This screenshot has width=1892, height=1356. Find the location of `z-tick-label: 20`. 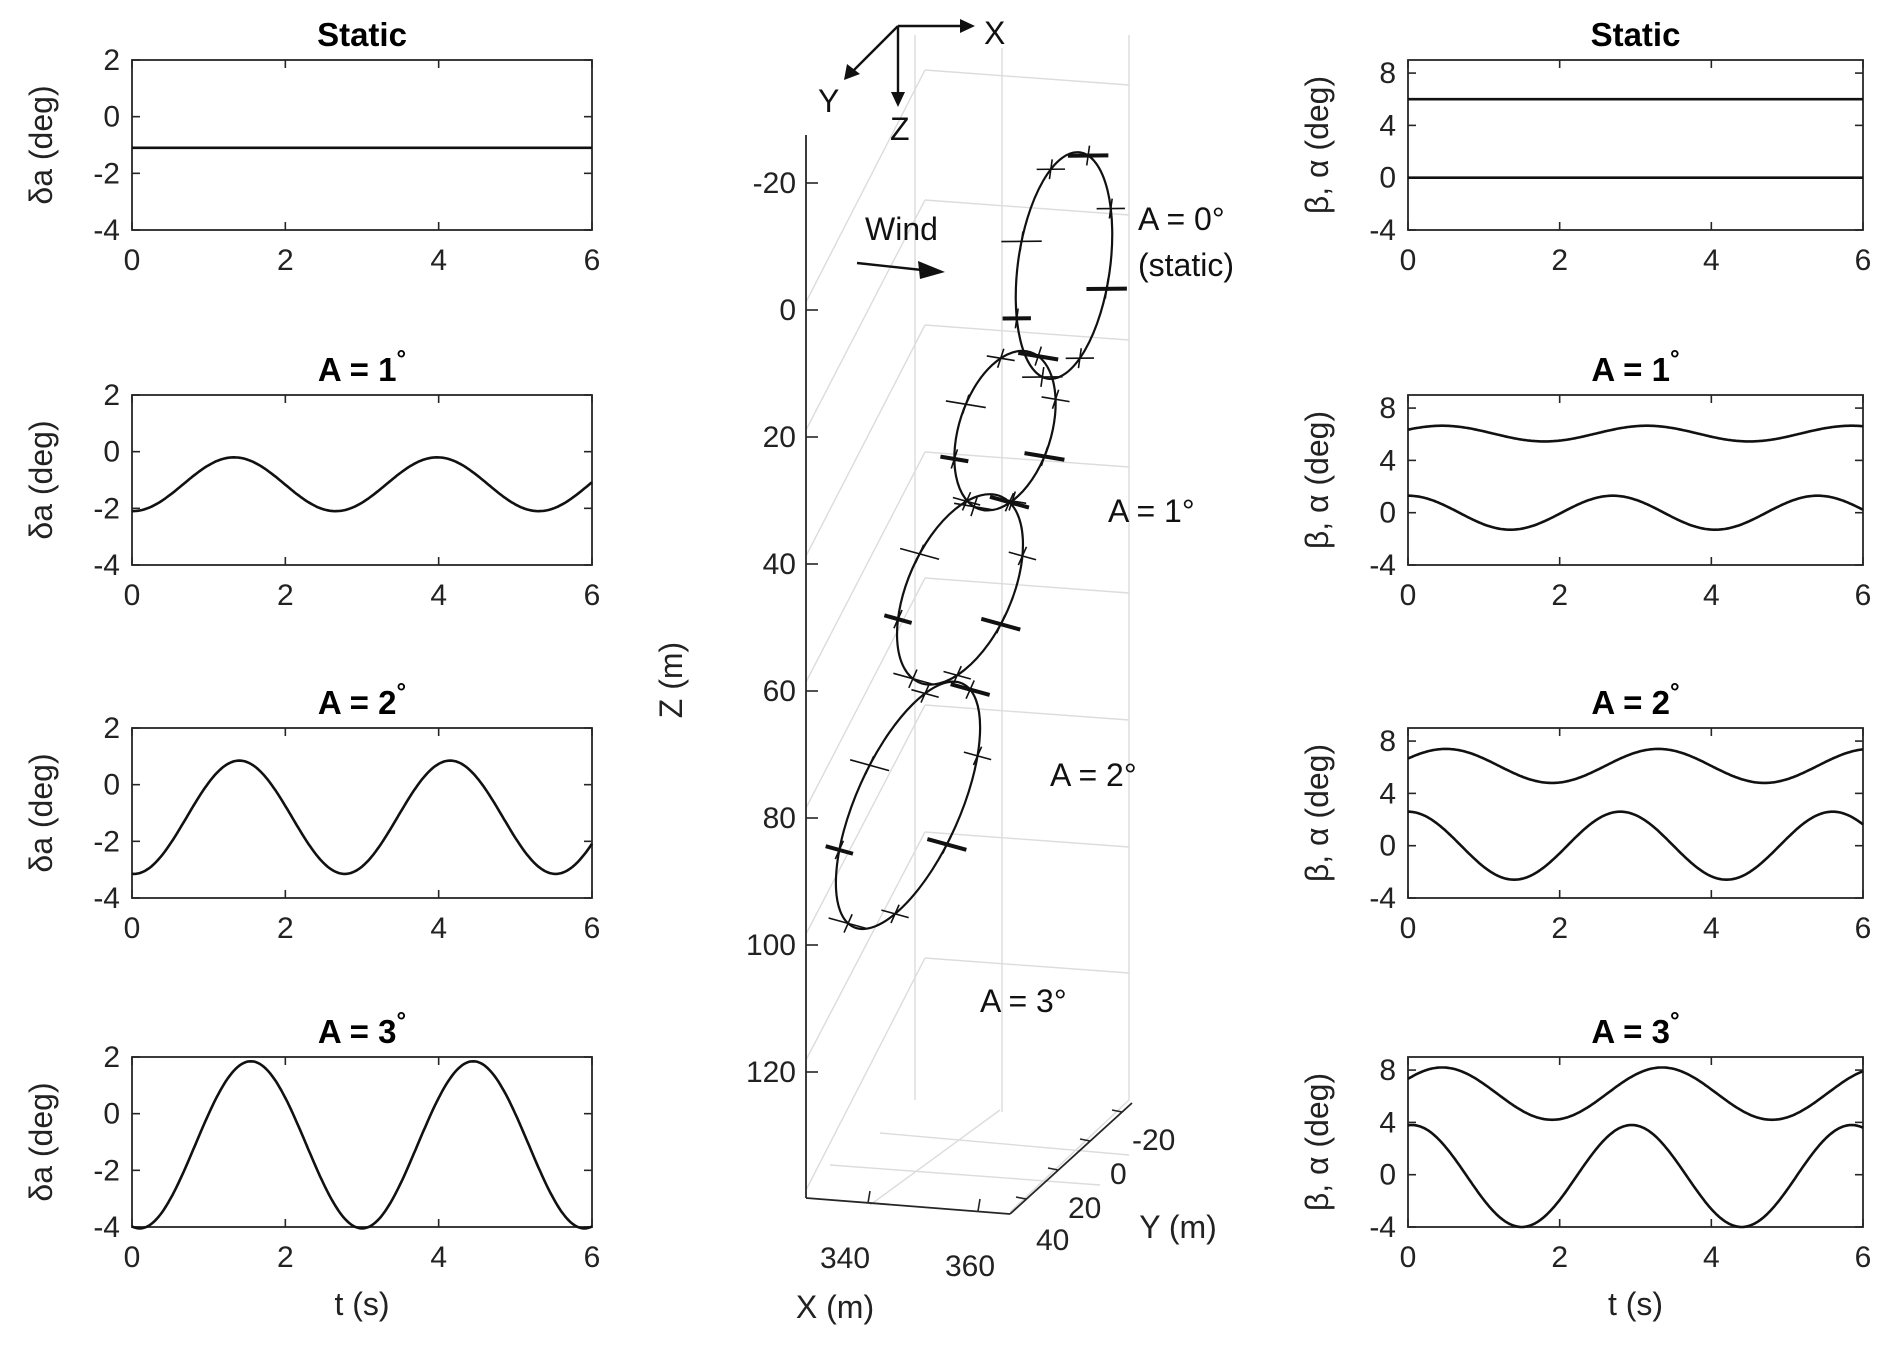

z-tick-label: 20 is located at coordinates (779, 437).